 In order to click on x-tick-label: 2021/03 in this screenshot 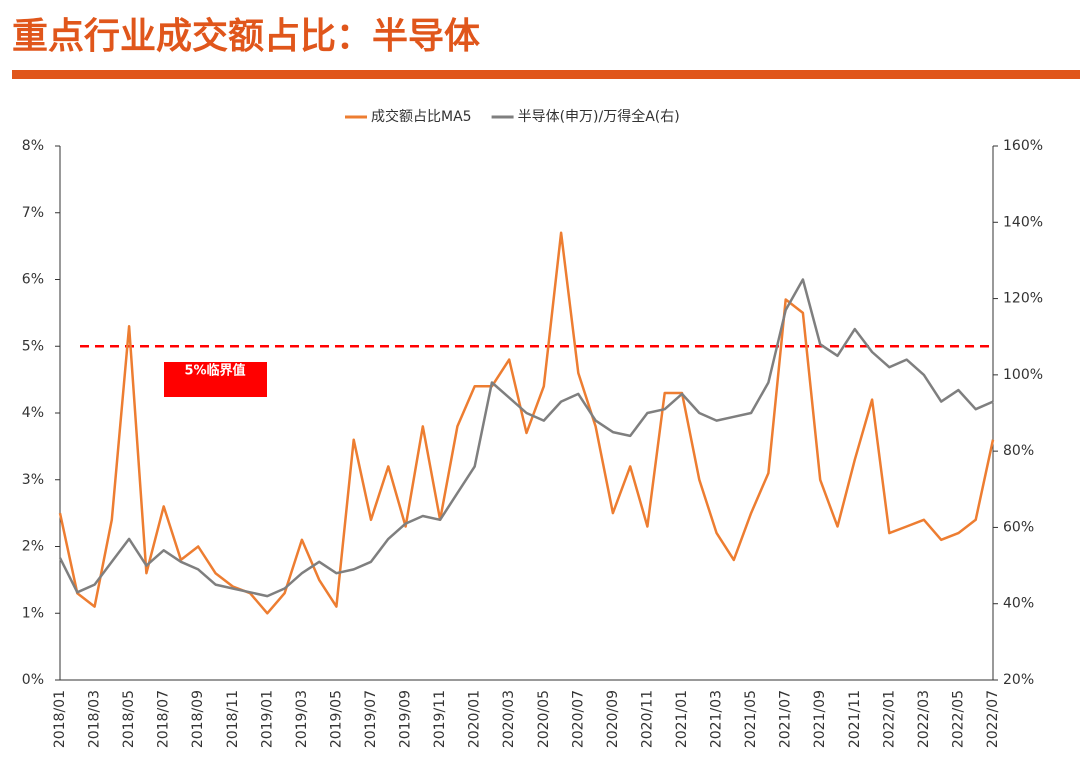, I will do `click(717, 719)`.